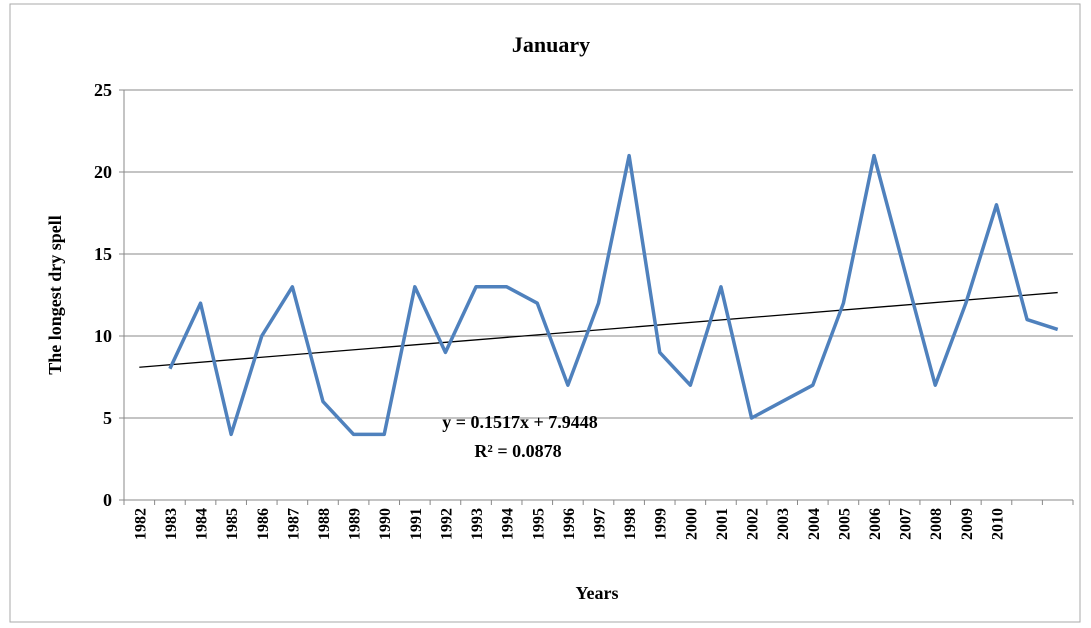  Describe the element at coordinates (324, 524) in the screenshot. I see `x-tick-label: 1988` at that location.